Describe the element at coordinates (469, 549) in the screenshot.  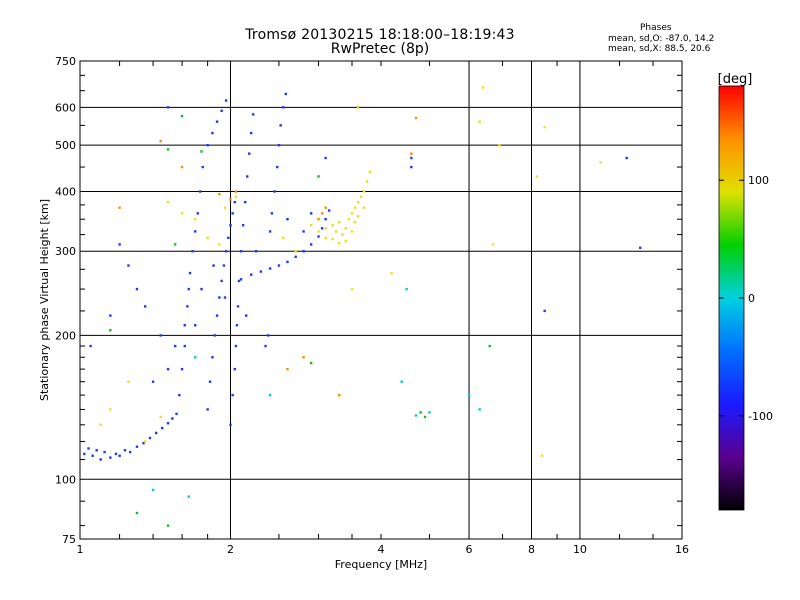
I see `x-tick-label: 6` at that location.